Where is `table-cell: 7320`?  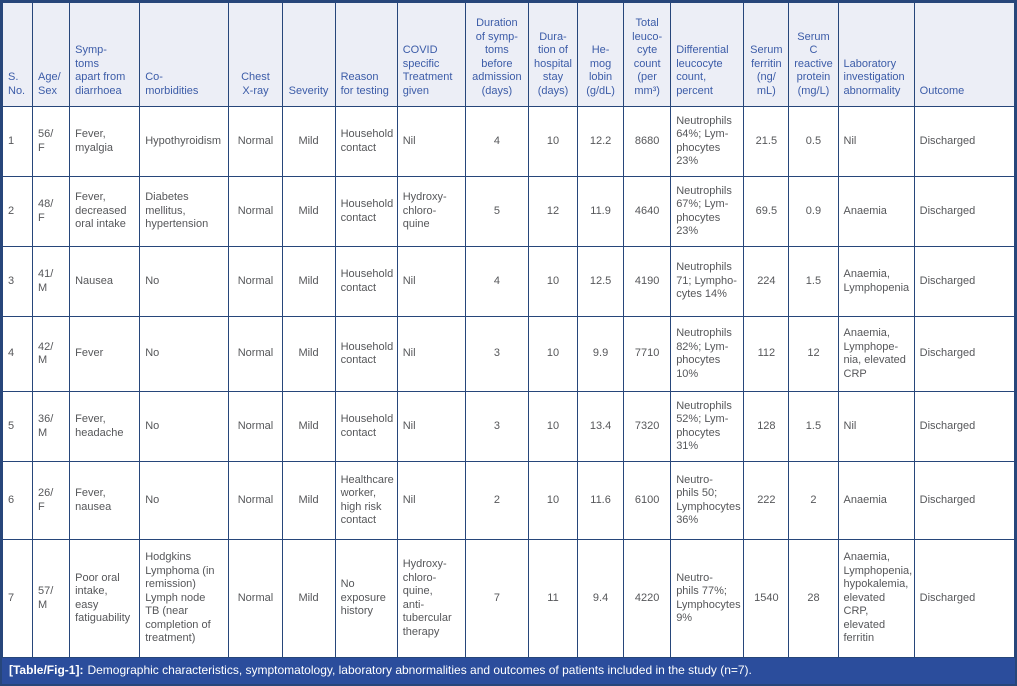 table-cell: 7320 is located at coordinates (647, 426).